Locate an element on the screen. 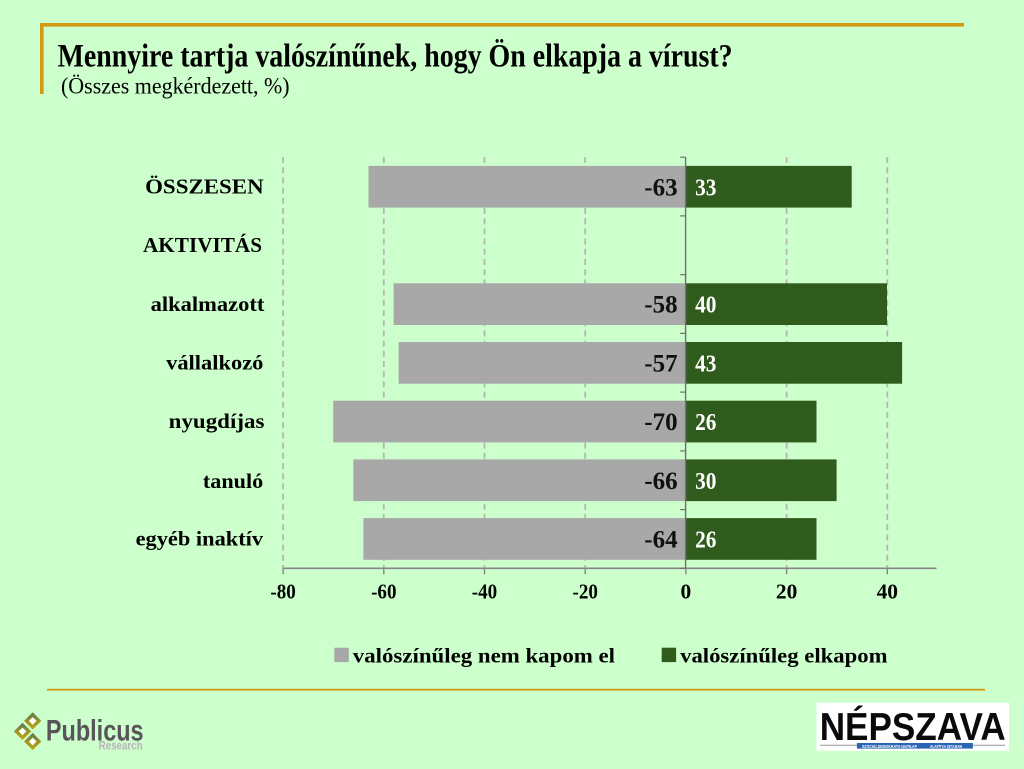 This screenshot has width=1024, height=769. svg-text: egyéb inaktív is located at coordinates (200, 539).